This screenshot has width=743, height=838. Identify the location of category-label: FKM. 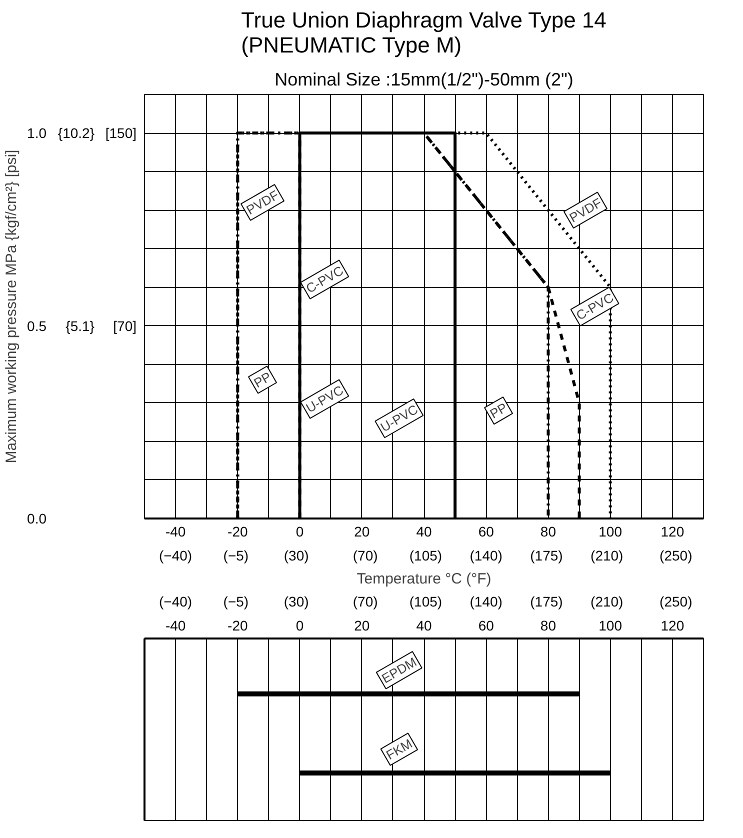
(399, 749).